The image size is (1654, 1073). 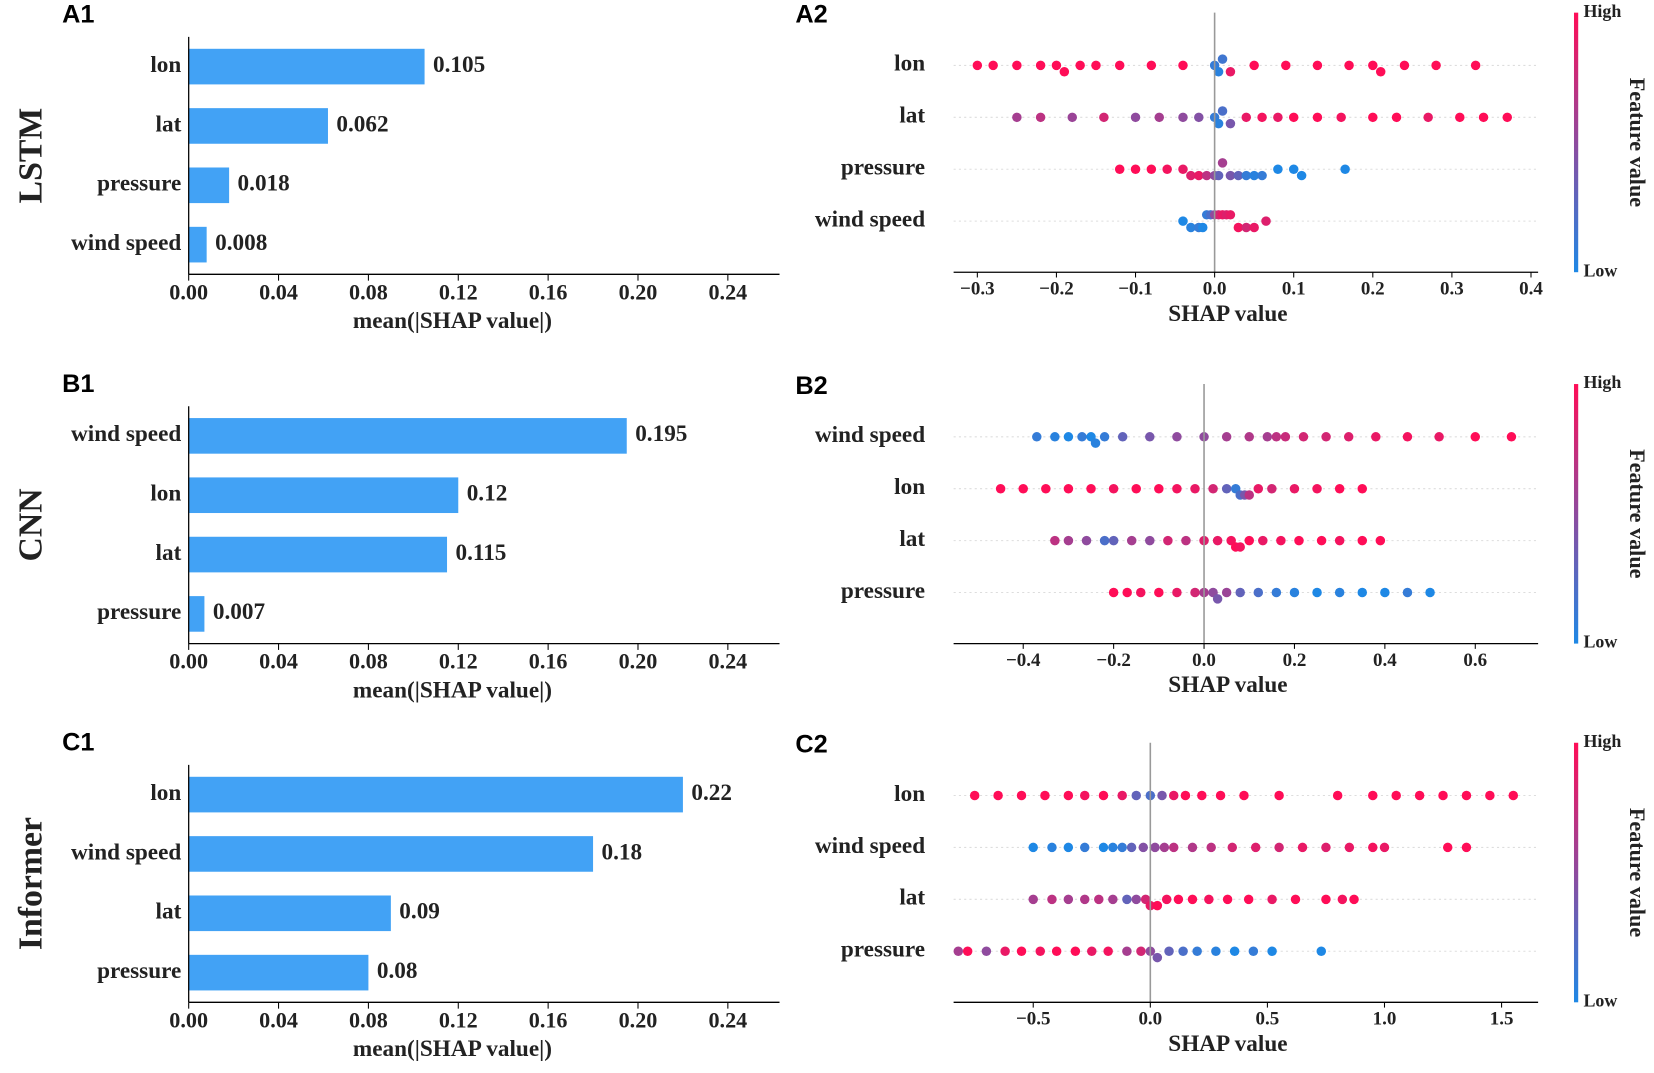 I want to click on x-tick-label: −0.2, so click(x=1056, y=289).